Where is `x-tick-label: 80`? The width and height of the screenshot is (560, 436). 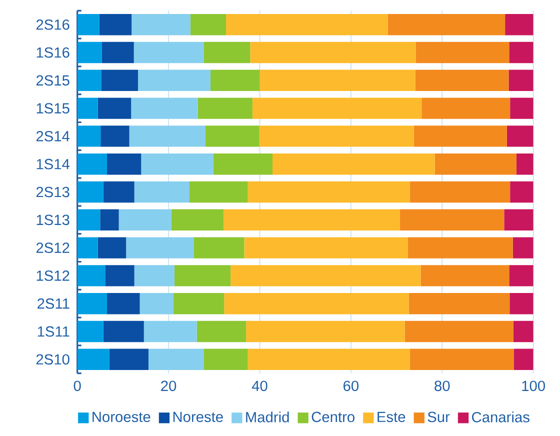 x-tick-label: 80 is located at coordinates (442, 386).